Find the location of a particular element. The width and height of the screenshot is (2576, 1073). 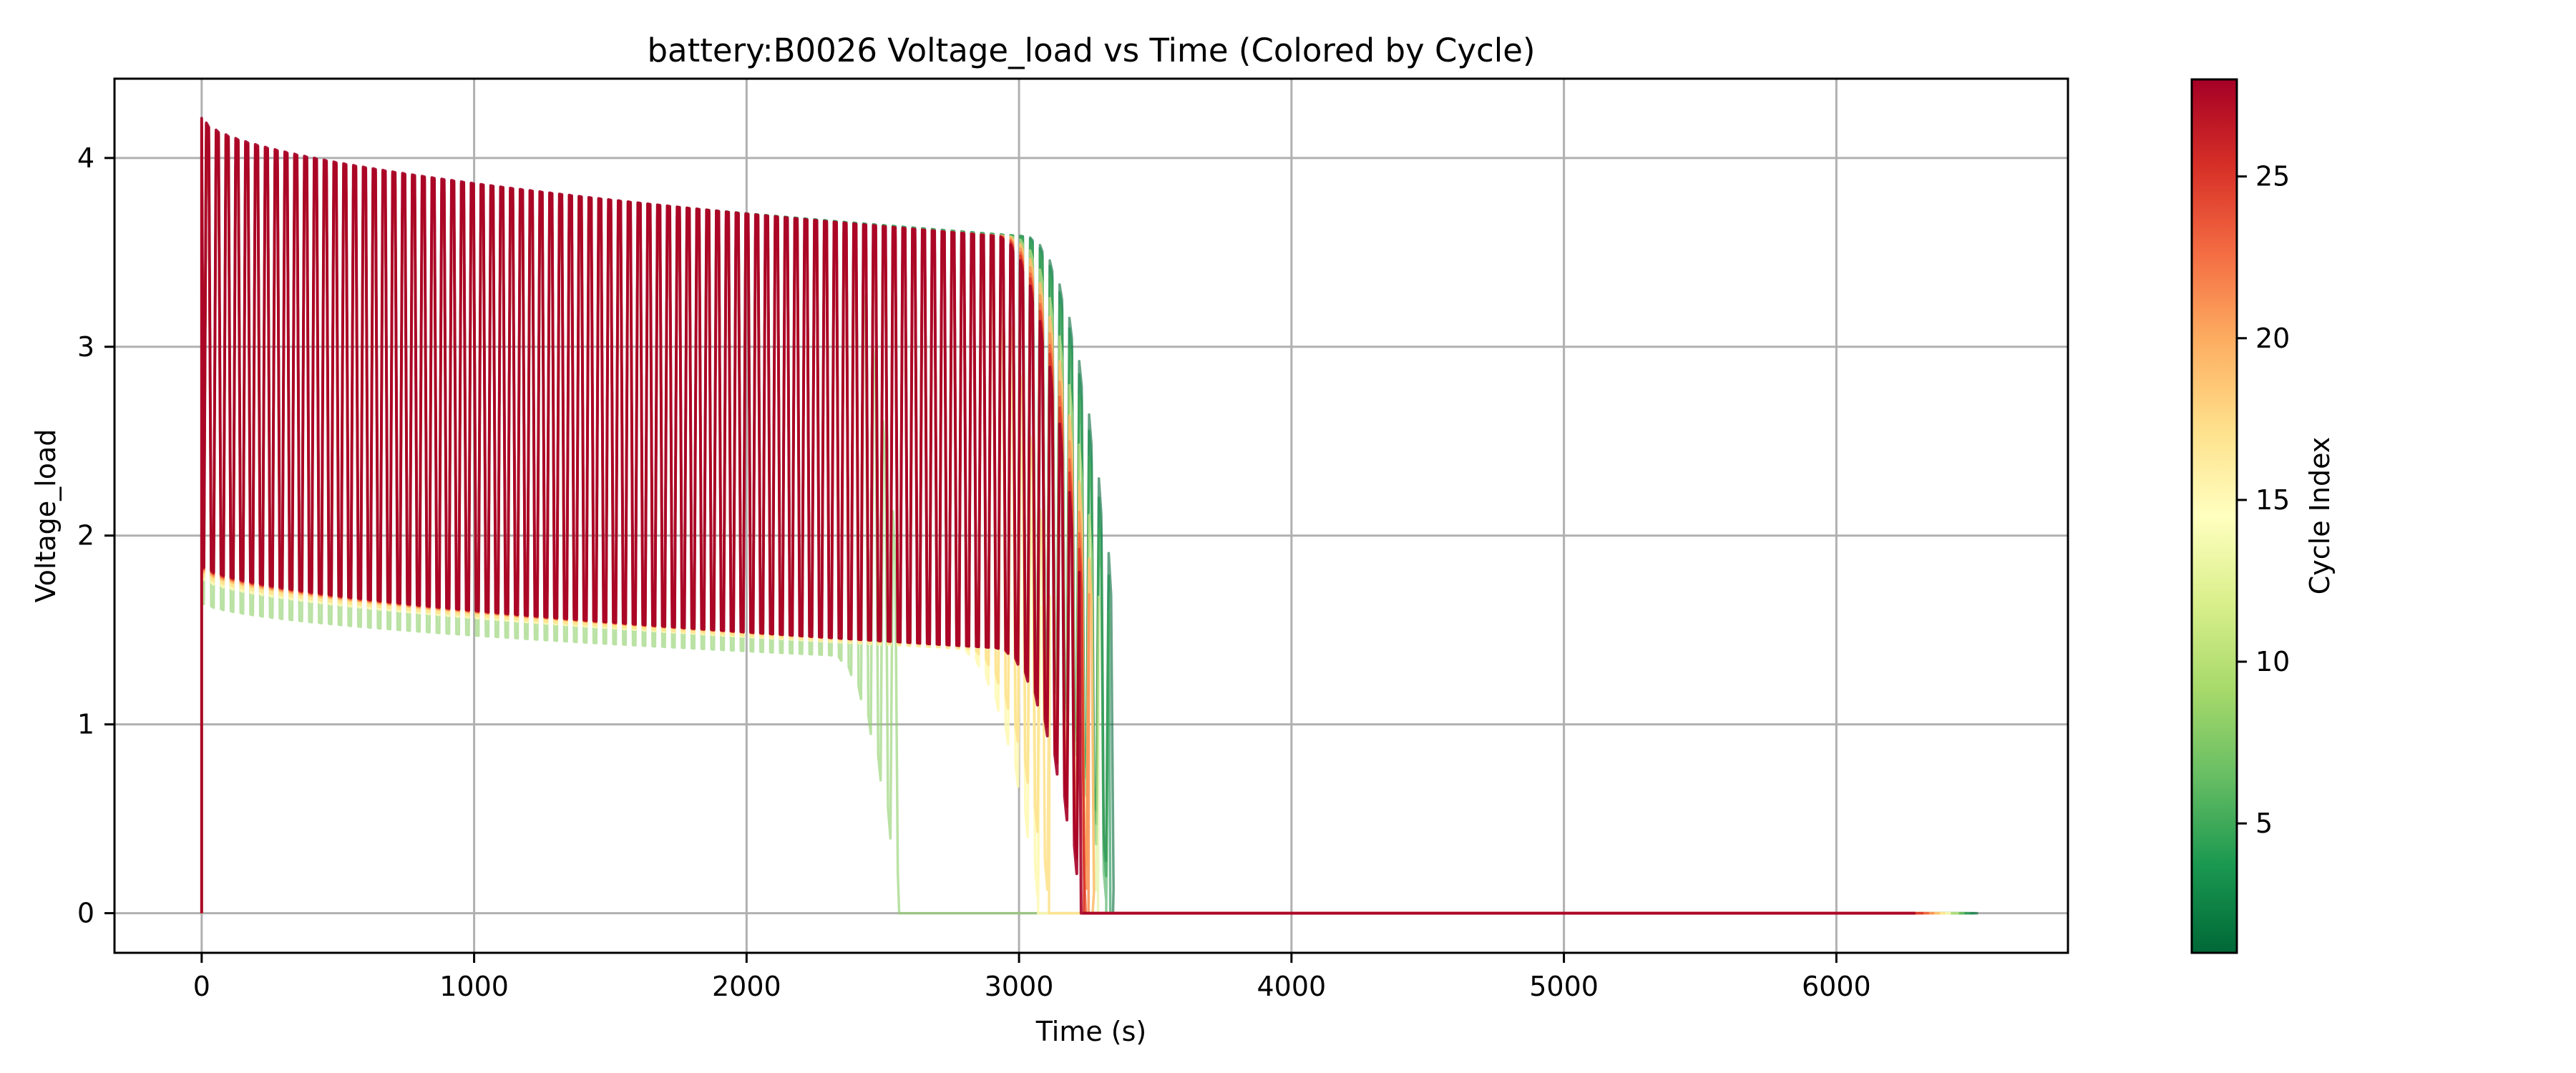

y-tick-label-1: 1 is located at coordinates (85, 724).